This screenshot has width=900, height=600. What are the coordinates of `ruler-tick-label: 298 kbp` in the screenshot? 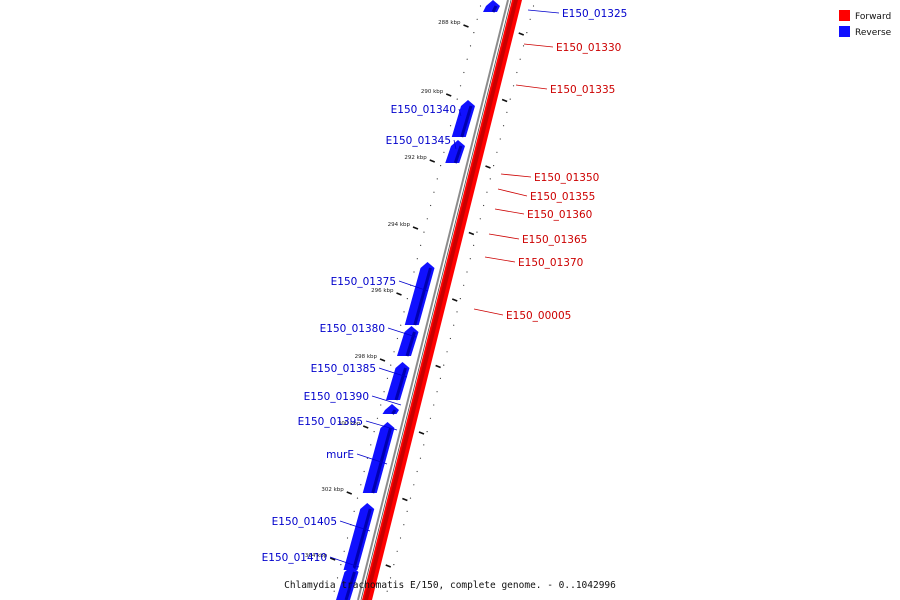 It's located at (366, 357).